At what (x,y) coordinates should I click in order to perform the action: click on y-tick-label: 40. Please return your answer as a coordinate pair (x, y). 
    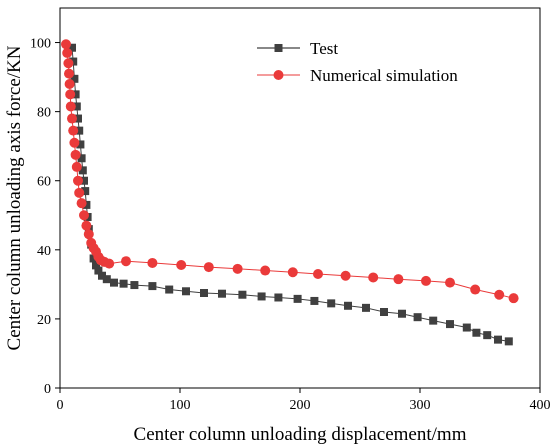
    Looking at the image, I should click on (44, 251).